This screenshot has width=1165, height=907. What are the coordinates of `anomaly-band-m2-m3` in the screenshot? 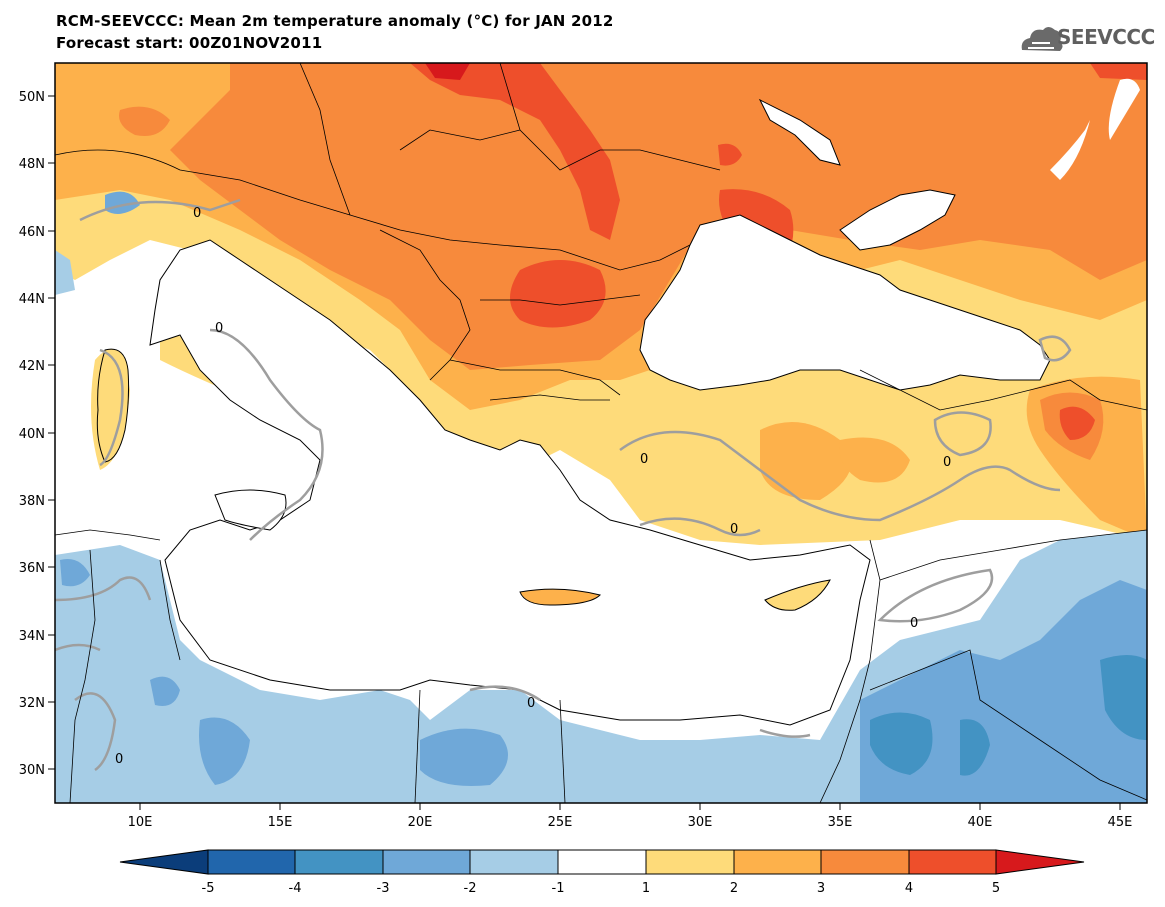 It's located at (1003, 691).